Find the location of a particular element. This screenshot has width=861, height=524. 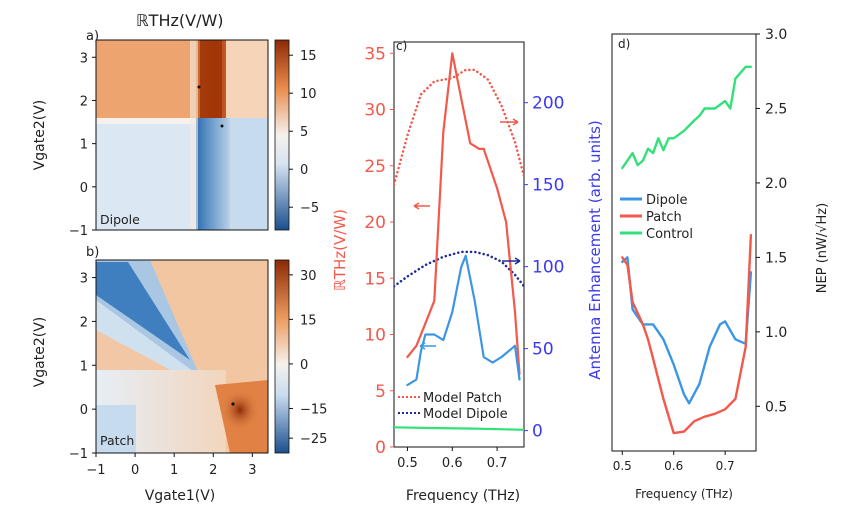

panel-a-title: ℝTHz(V/W) is located at coordinates (180, 20).